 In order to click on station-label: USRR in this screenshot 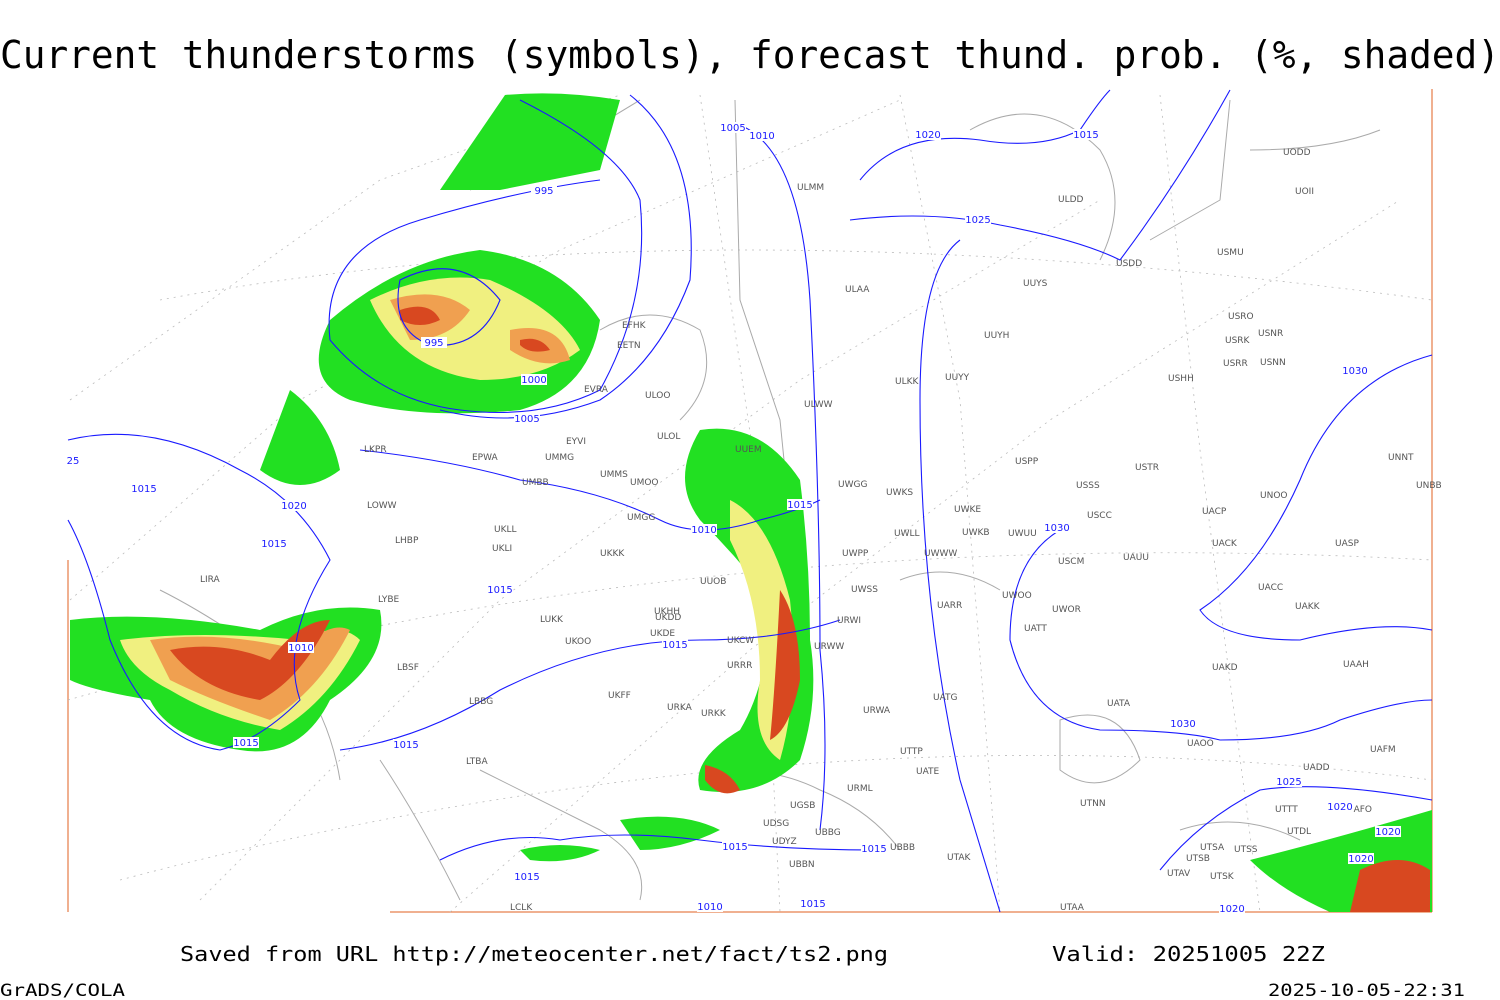, I will do `click(1235, 364)`.